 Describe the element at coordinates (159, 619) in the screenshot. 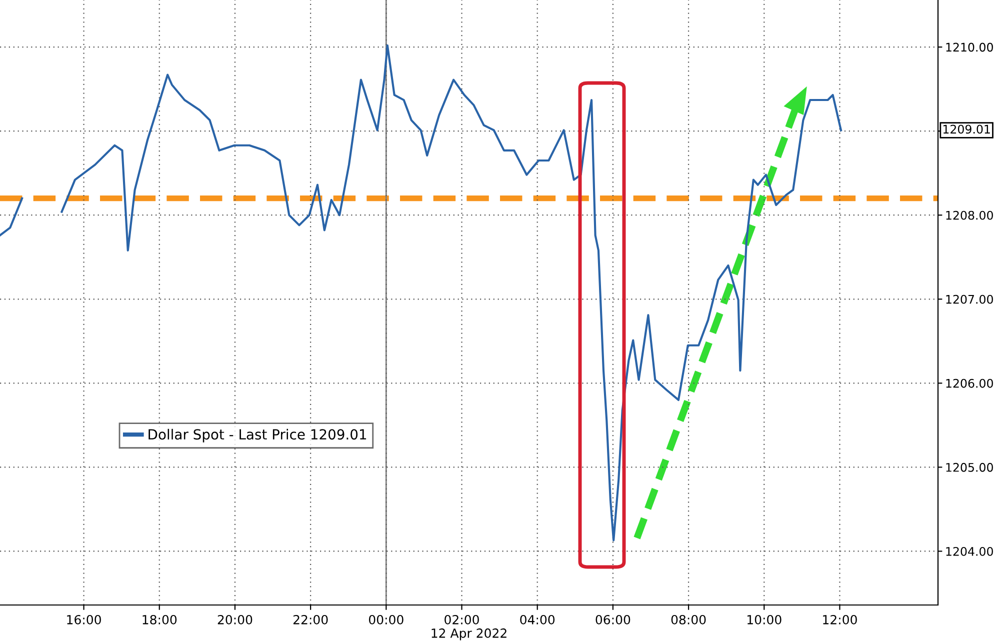

I see `x-tick-label: 18:00` at that location.